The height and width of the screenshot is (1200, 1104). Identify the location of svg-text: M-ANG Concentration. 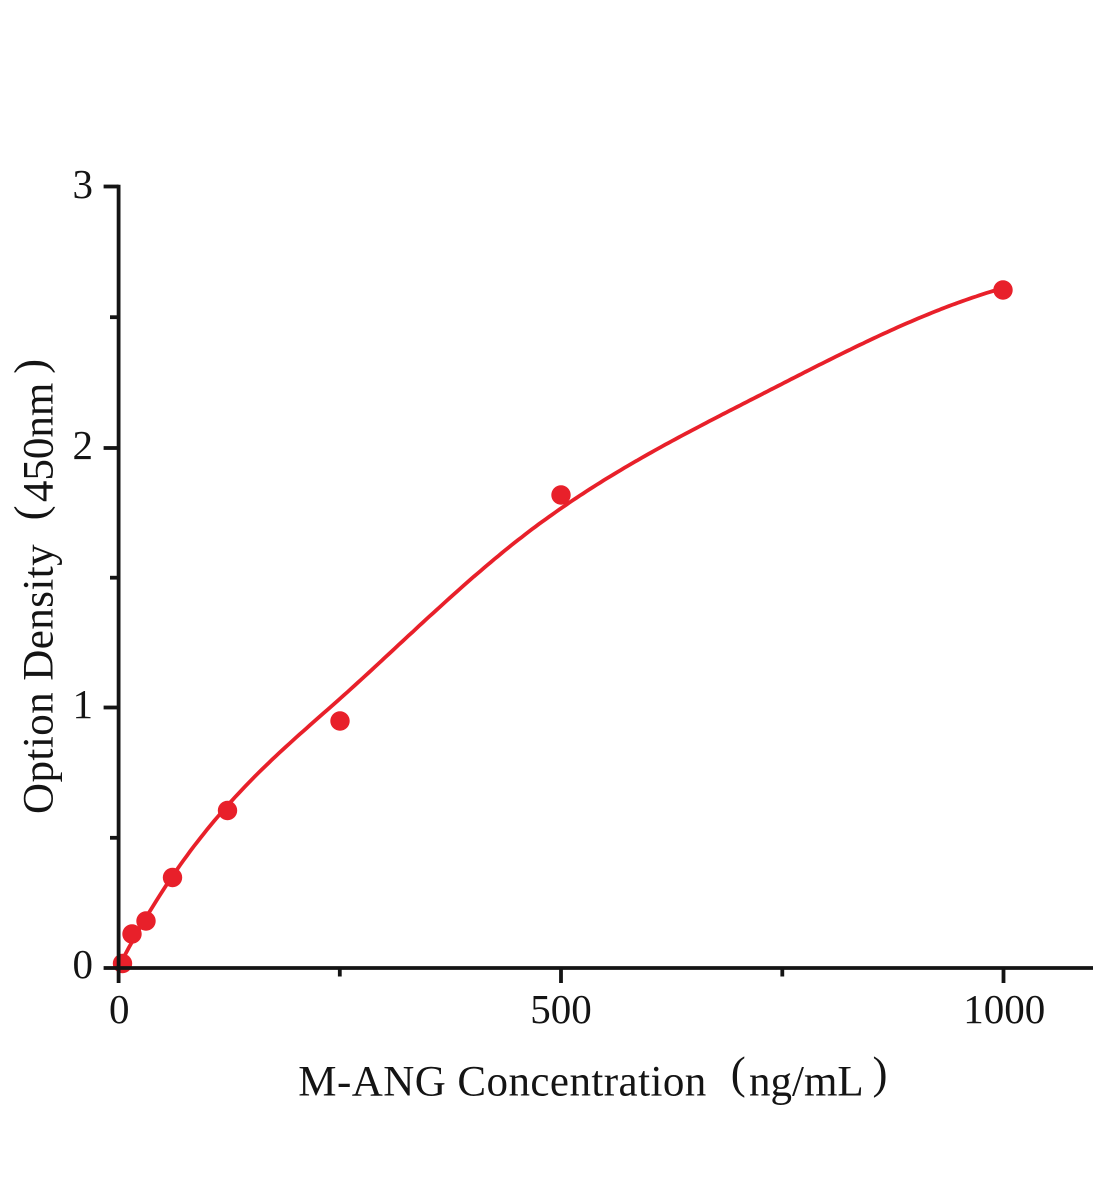
(502, 1081).